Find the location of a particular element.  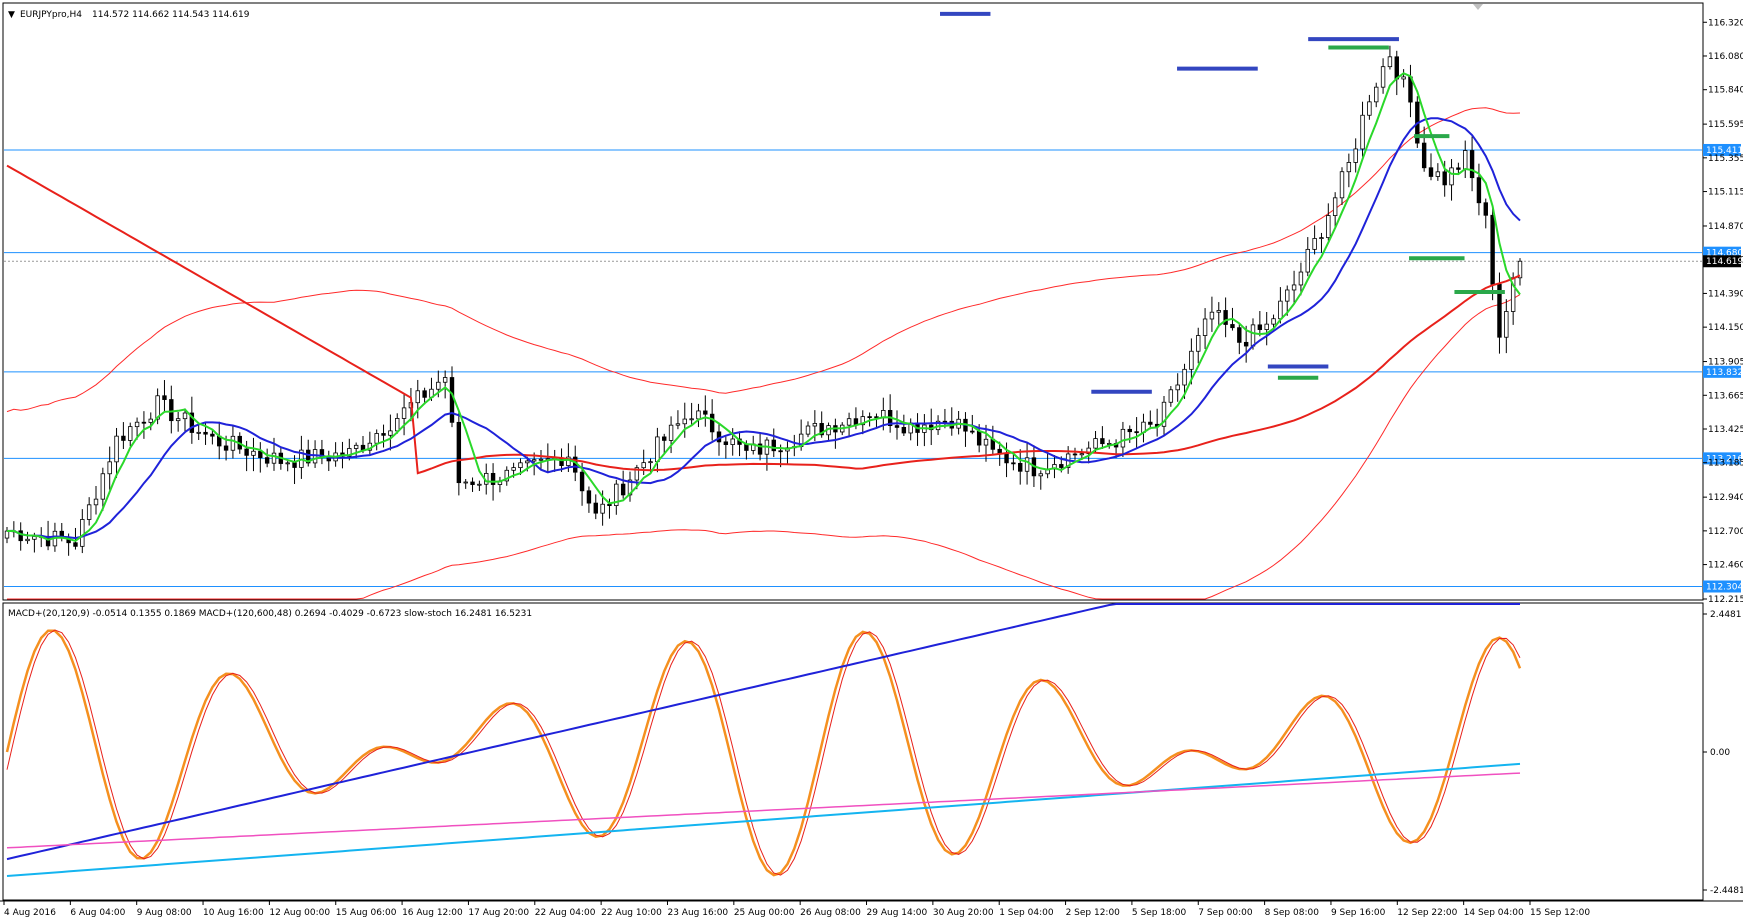

chart-shift-marker is located at coordinates (1478, 7).